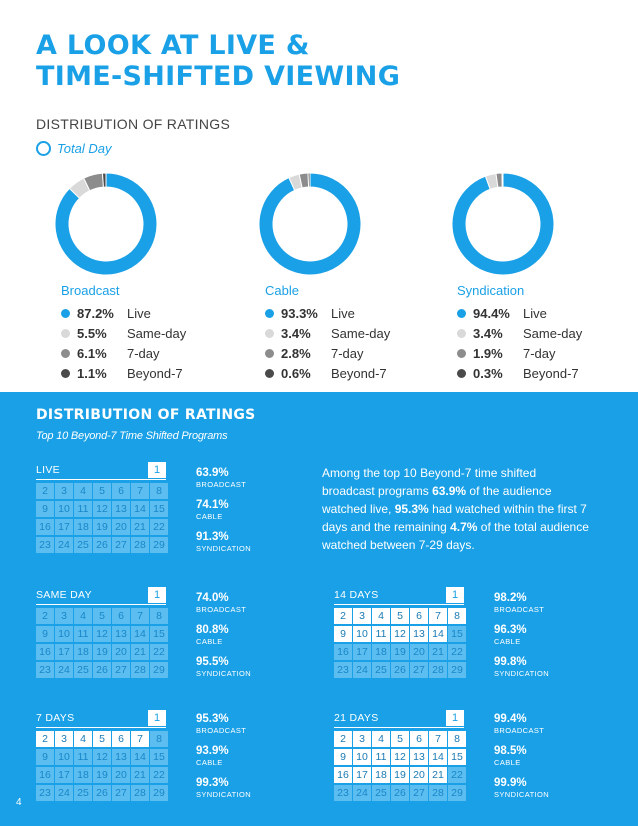 This screenshot has width=638, height=826. I want to click on value-label: 6.1%, so click(92, 353).